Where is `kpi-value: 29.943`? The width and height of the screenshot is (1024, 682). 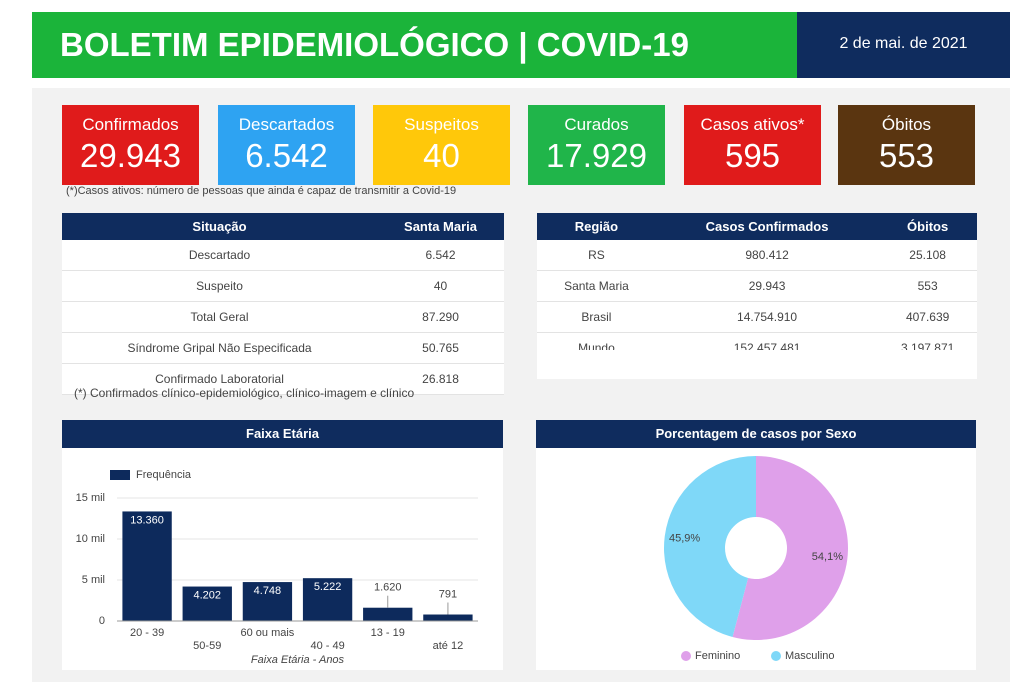
kpi-value: 29.943 is located at coordinates (130, 155).